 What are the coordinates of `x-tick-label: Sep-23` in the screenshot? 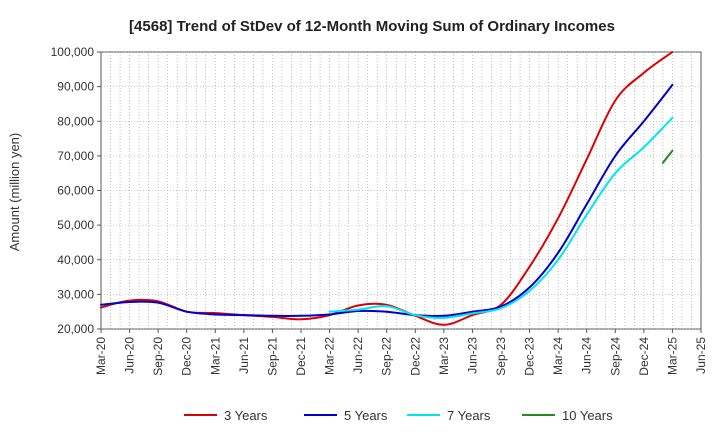 It's located at (501, 356).